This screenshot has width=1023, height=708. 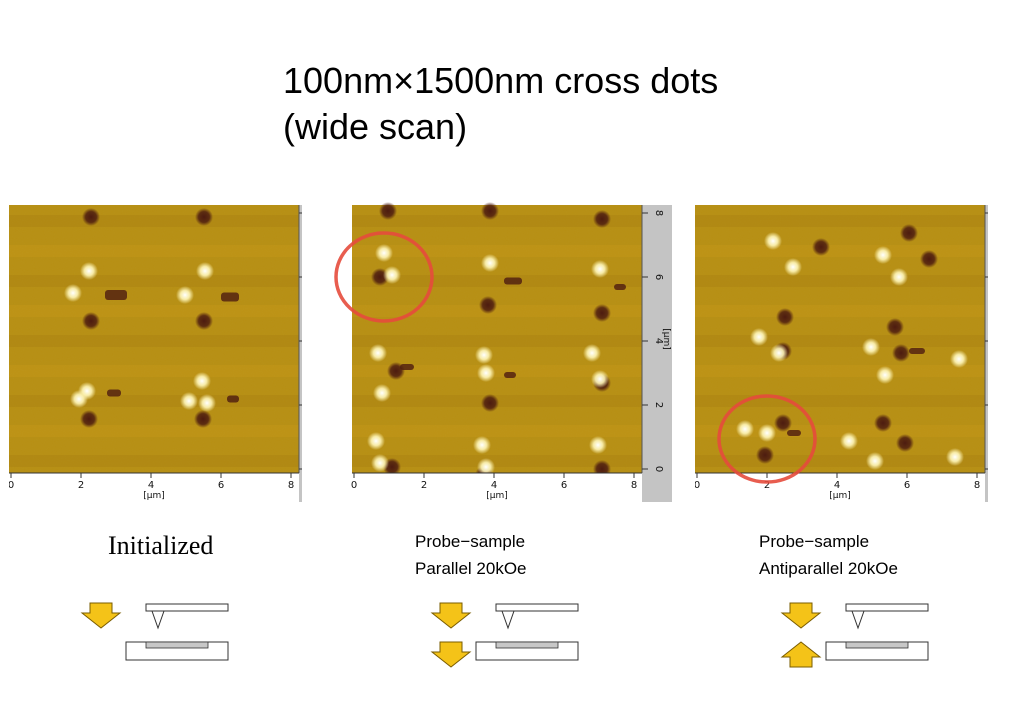 What do you see at coordinates (658, 213) in the screenshot?
I see `y-tick-label: 8` at bounding box center [658, 213].